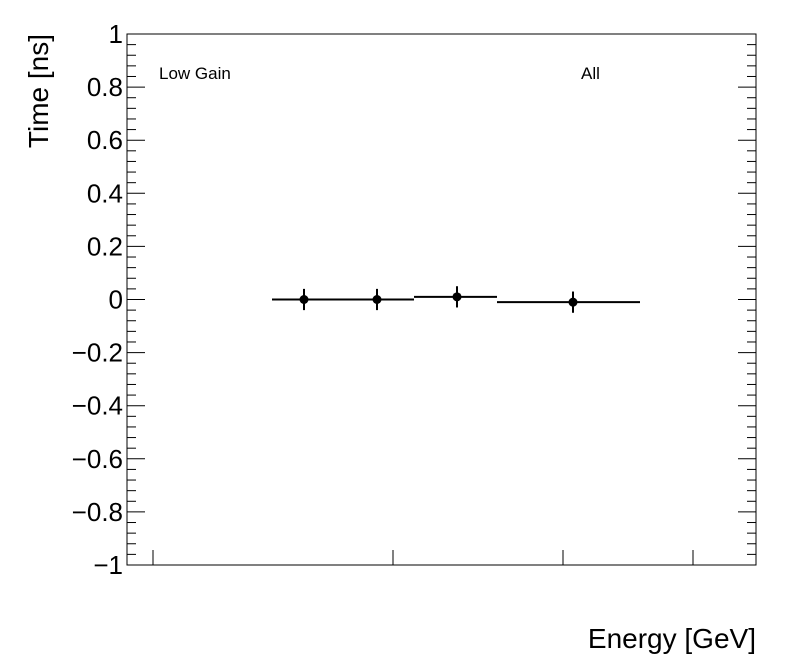 The width and height of the screenshot is (796, 672). What do you see at coordinates (116, 300) in the screenshot?
I see `y-tick-label: 0` at bounding box center [116, 300].